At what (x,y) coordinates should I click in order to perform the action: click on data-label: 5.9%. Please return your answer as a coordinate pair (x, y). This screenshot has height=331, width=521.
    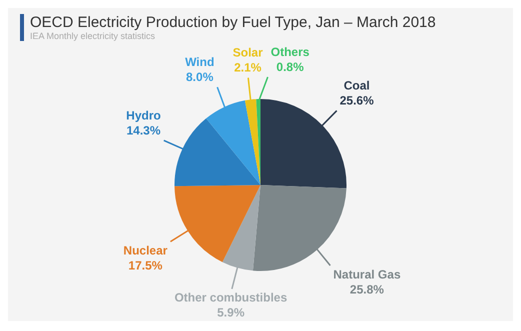
    Looking at the image, I should click on (231, 313).